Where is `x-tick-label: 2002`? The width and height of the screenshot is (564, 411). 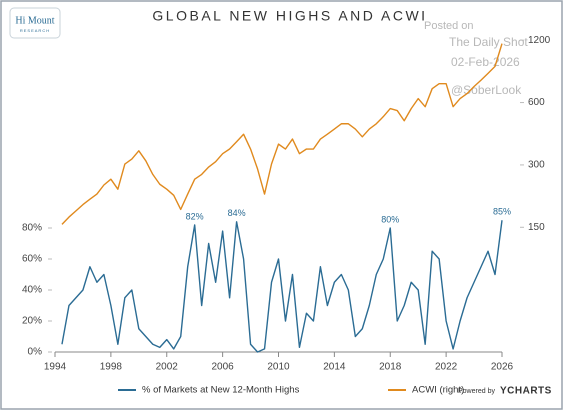
x-tick-label: 2002 is located at coordinates (167, 367).